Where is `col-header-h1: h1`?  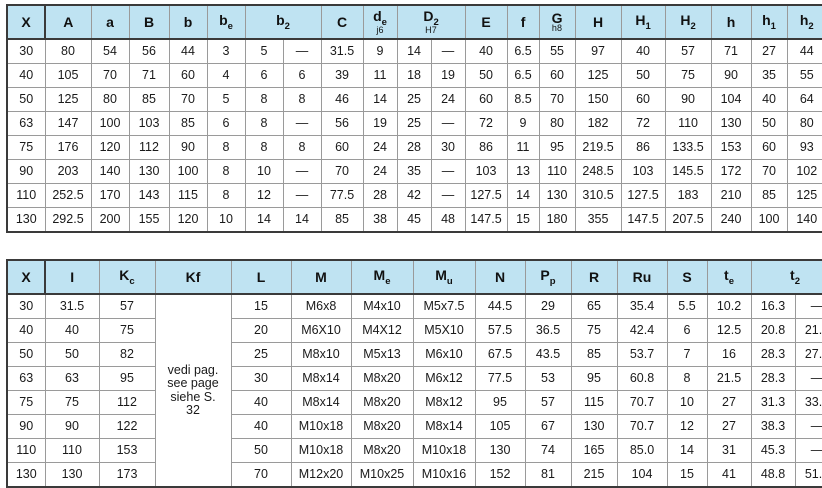 col-header-h1: h1 is located at coordinates (769, 22).